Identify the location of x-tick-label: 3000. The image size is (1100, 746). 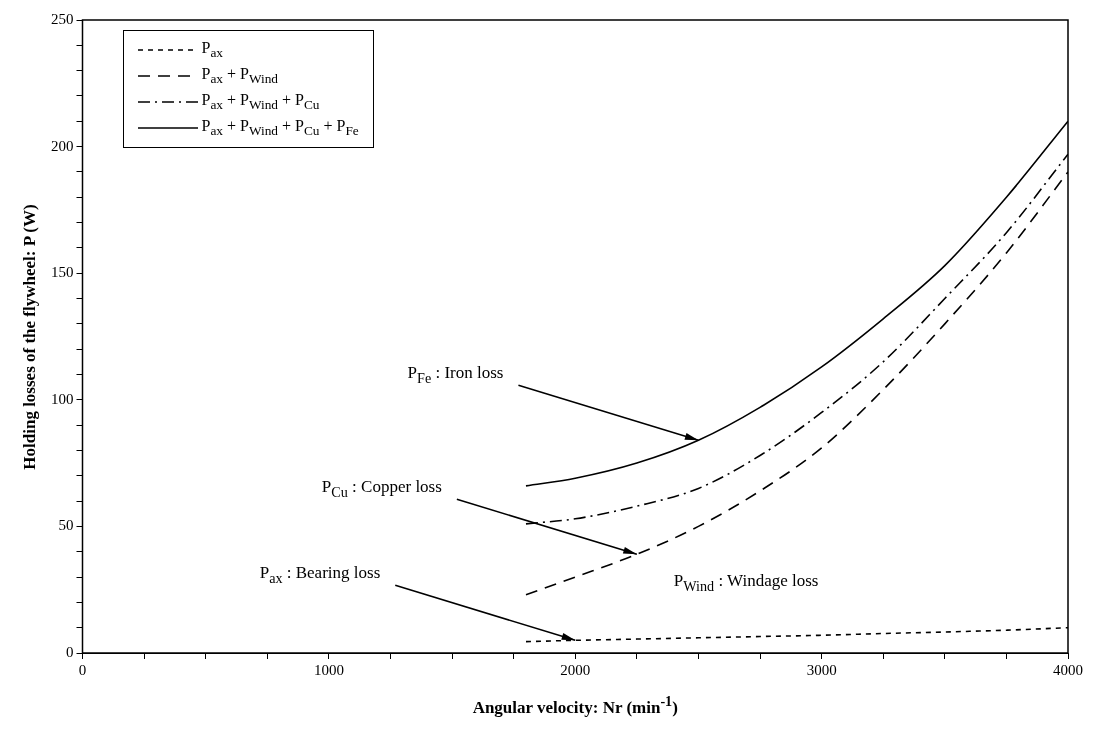
(821, 669).